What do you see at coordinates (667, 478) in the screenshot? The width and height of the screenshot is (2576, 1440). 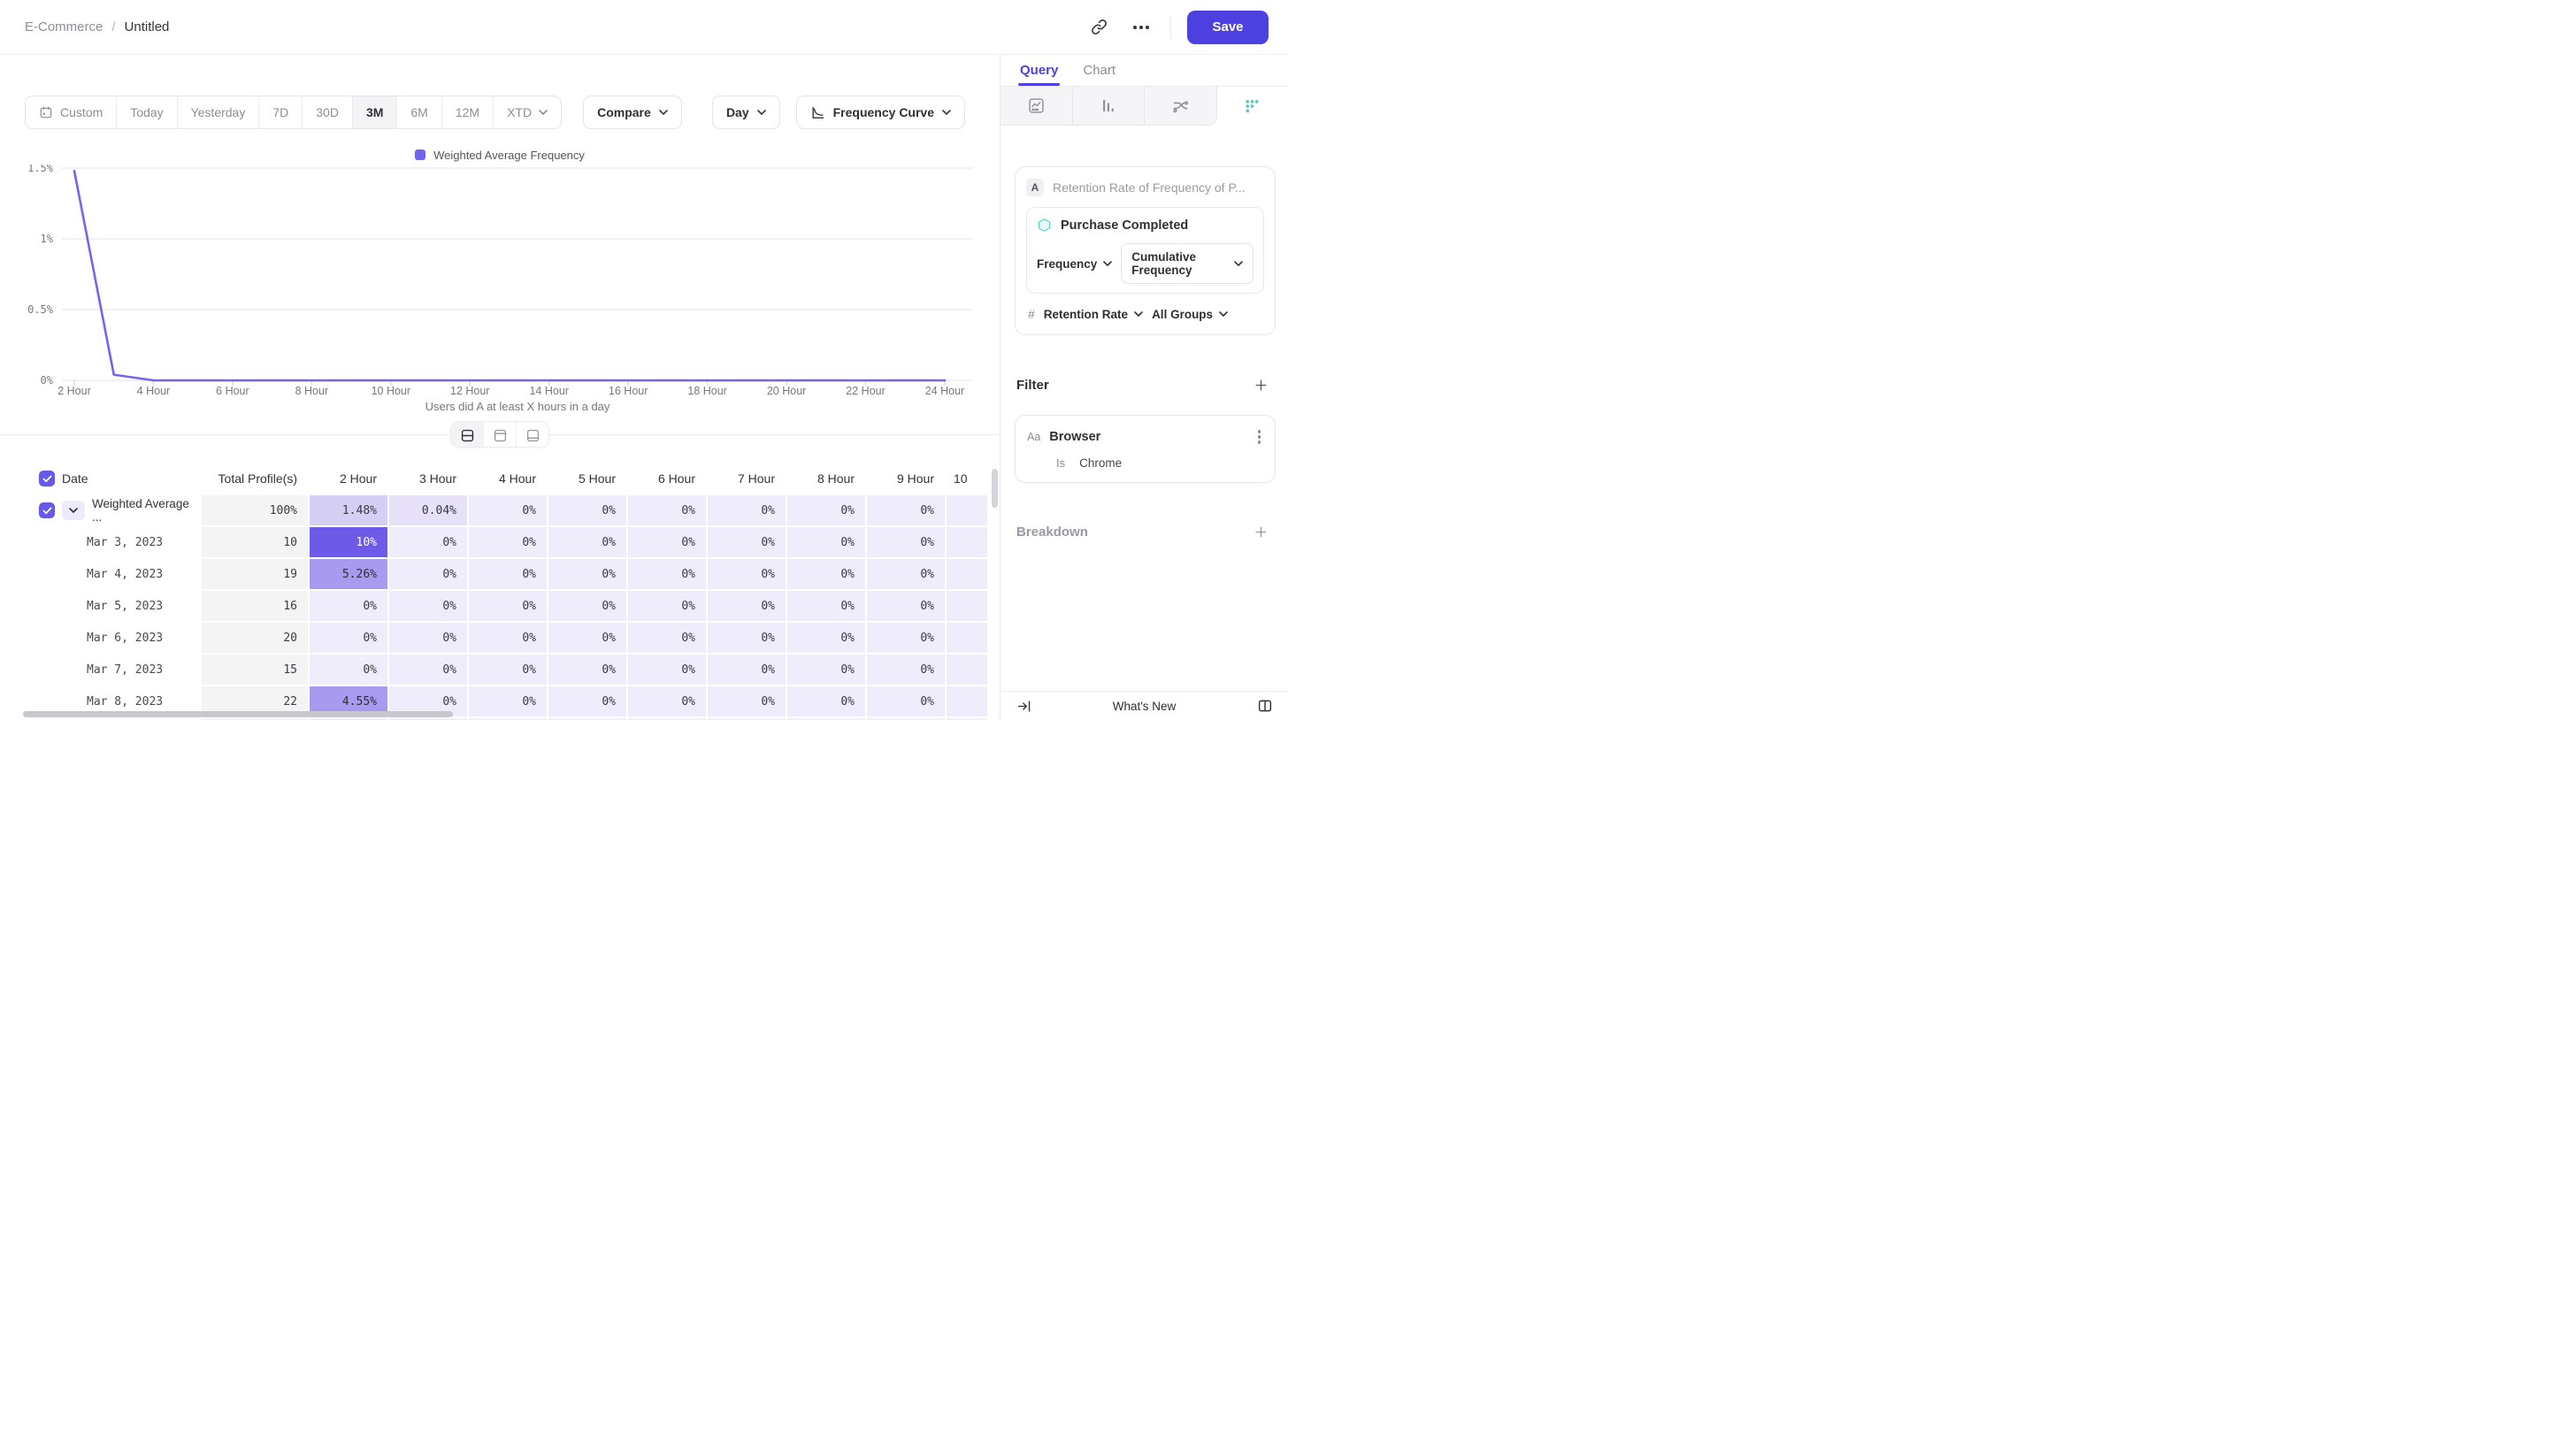 I see `column-header: 6 Hour` at bounding box center [667, 478].